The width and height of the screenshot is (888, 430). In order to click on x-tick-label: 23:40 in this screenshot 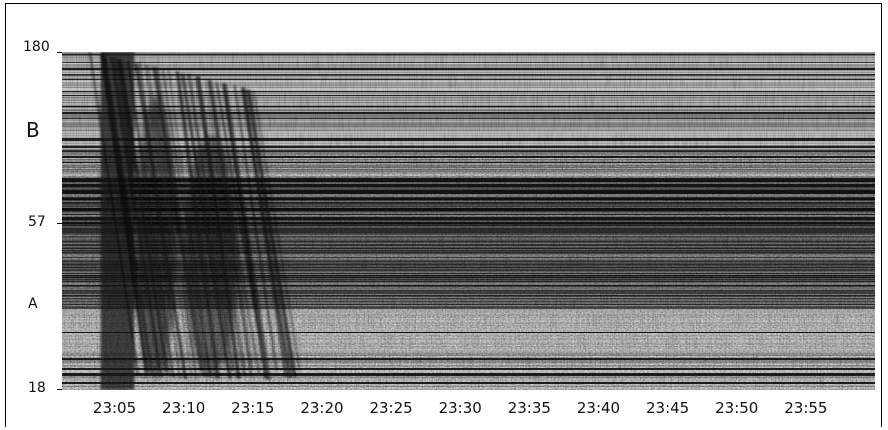, I will do `click(598, 408)`.